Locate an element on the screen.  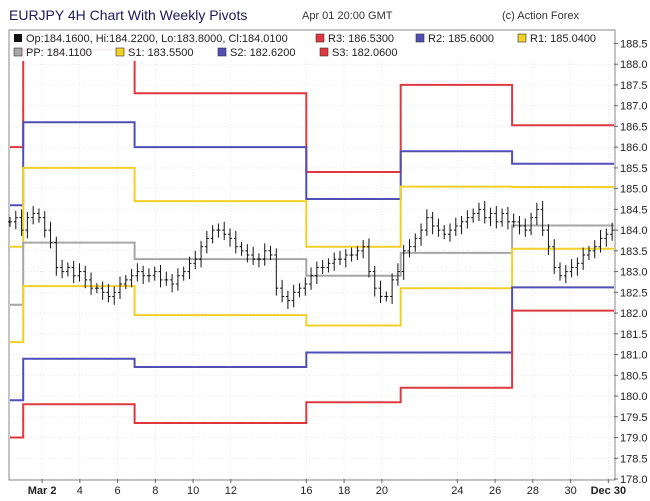
legend-swatch-pp is located at coordinates (18, 52).